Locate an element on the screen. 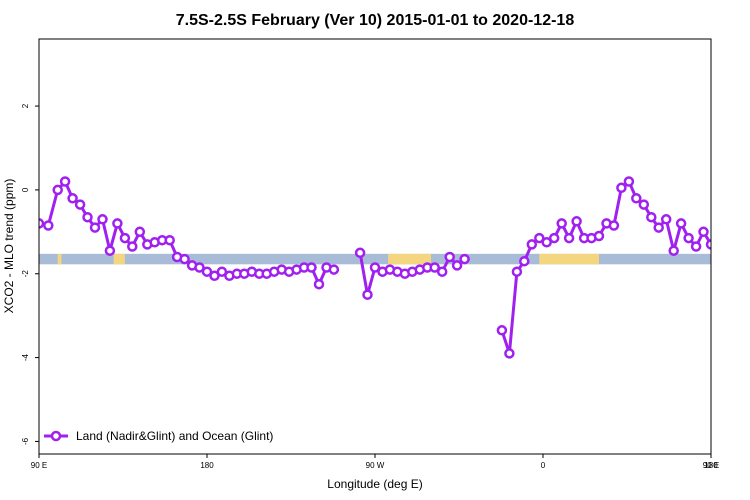 Image resolution: width=750 pixels, height=500 pixels. y-axis-label: XCO2 - MLO trend (ppm) is located at coordinates (9, 246).